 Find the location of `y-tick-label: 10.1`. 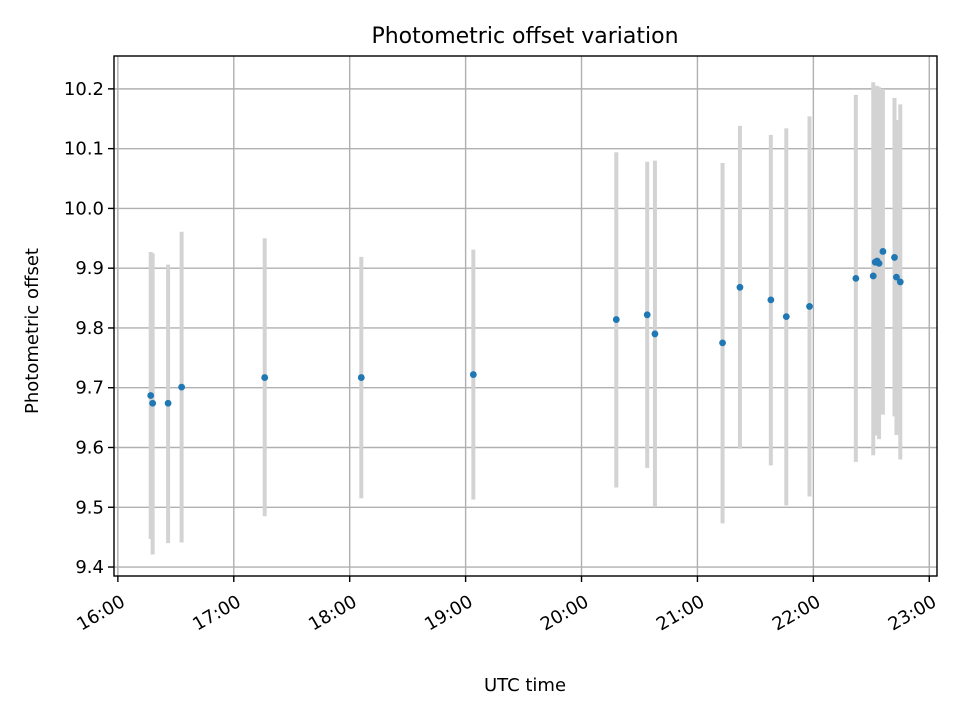

y-tick-label: 10.1 is located at coordinates (84, 149).